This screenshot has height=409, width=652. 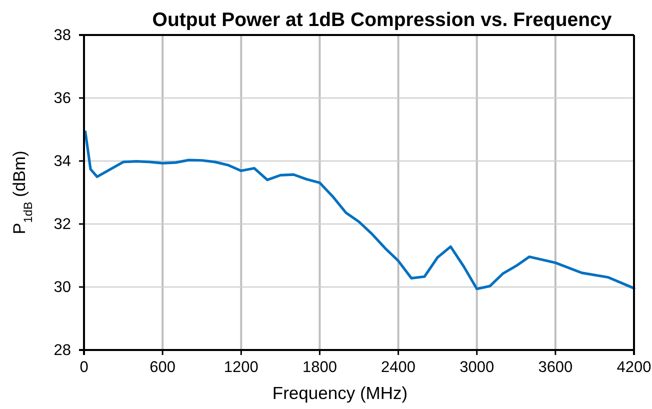 What do you see at coordinates (62, 350) in the screenshot?
I see `y-tick-label: 28` at bounding box center [62, 350].